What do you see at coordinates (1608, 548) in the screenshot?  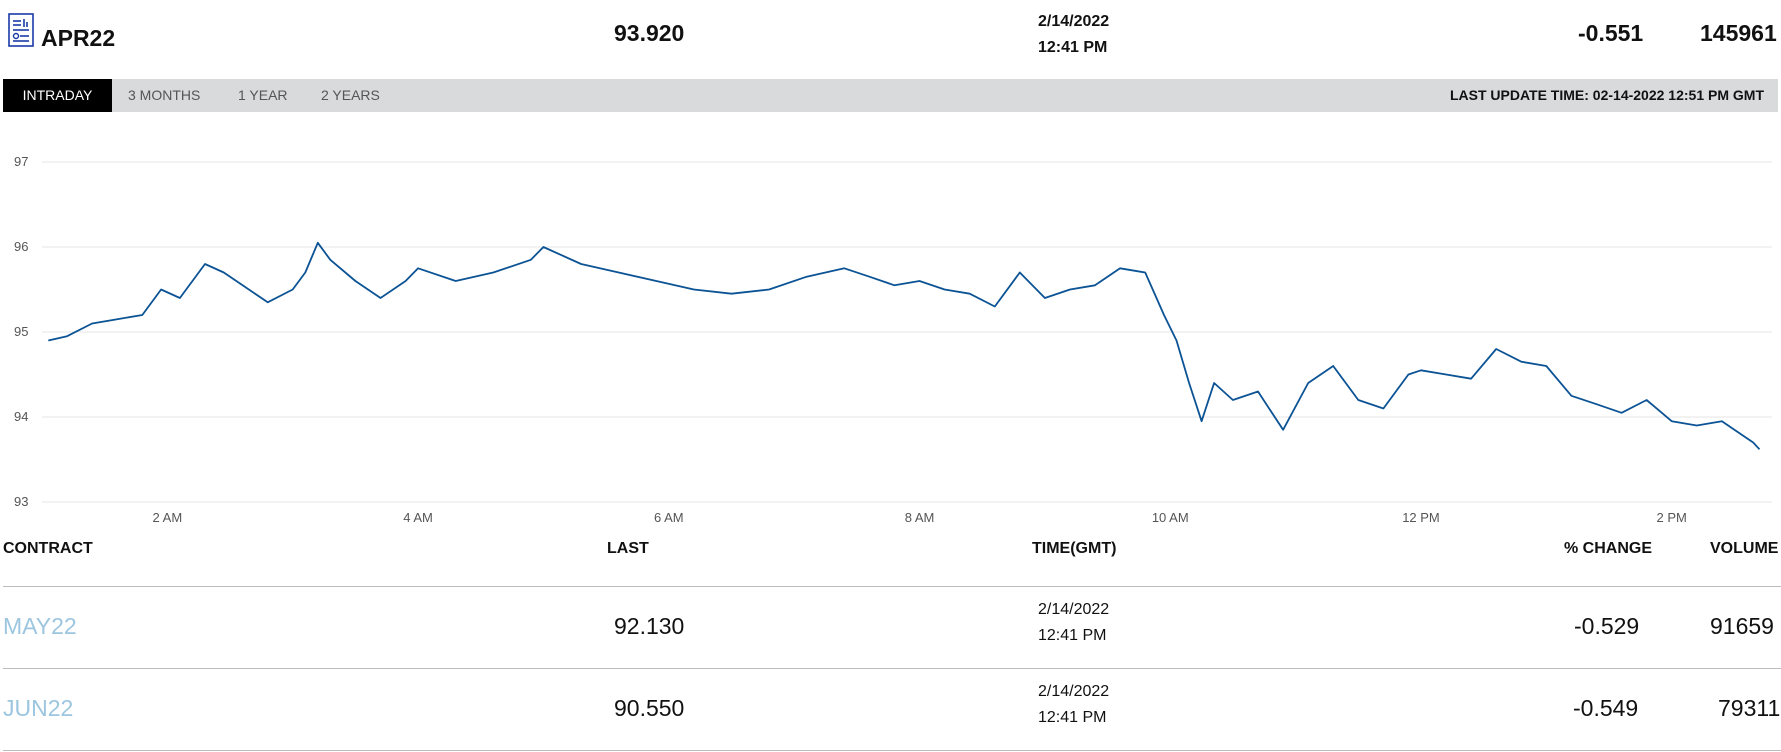 I see `col-header-change: % CHANGE` at bounding box center [1608, 548].